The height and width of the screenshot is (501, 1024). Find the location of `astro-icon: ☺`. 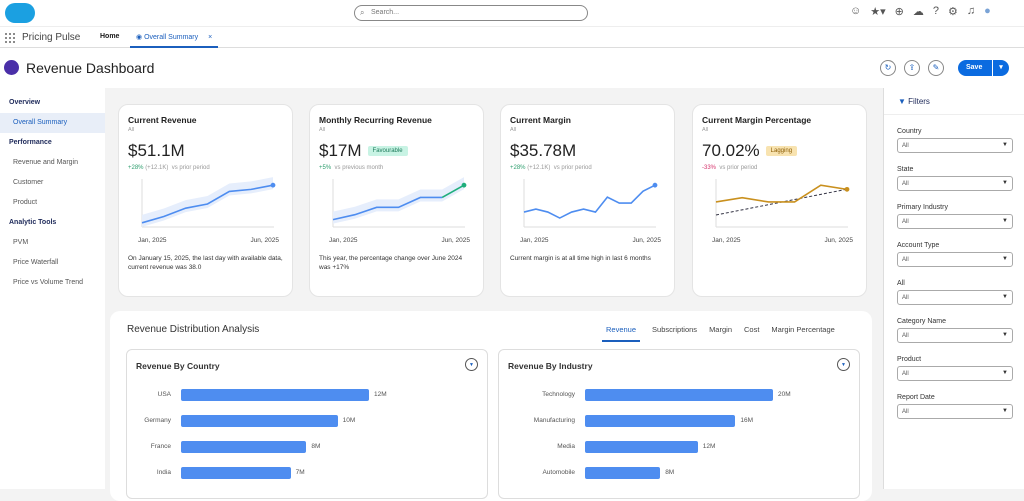

astro-icon: ☺ is located at coordinates (856, 11).